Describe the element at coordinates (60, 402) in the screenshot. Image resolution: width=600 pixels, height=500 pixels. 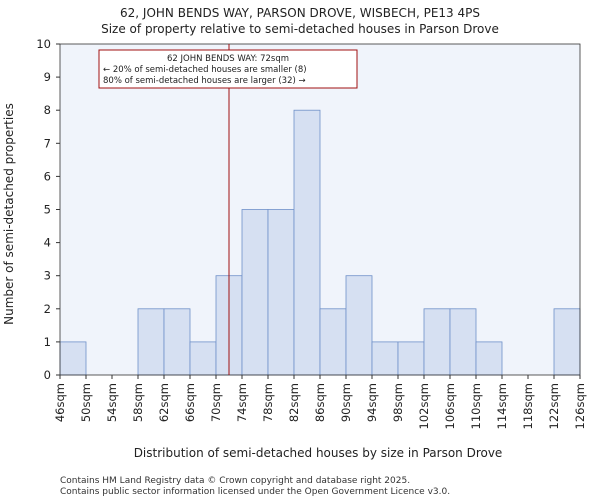
I see `x-tick-label: 46sqm` at that location.